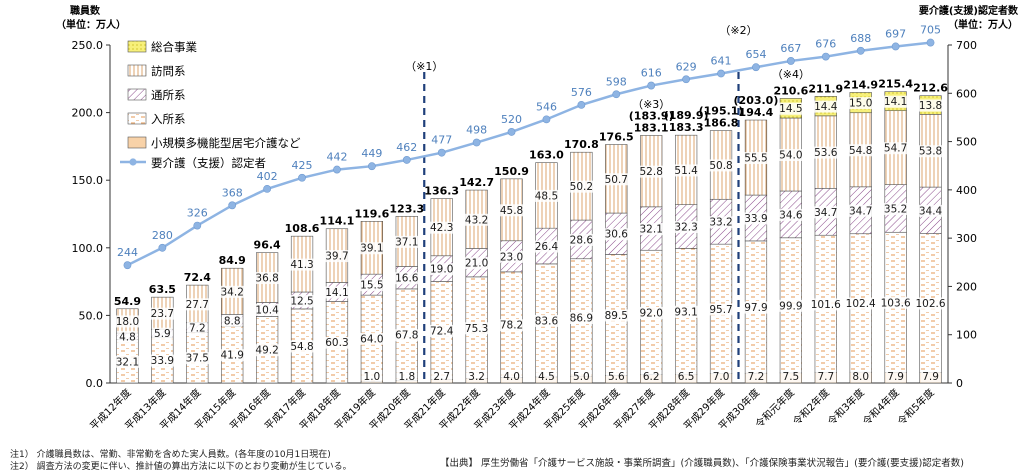 This screenshot has width=1024, height=473. Describe the element at coordinates (476, 377) in the screenshot. I see `segment-label: 3.2` at that location.